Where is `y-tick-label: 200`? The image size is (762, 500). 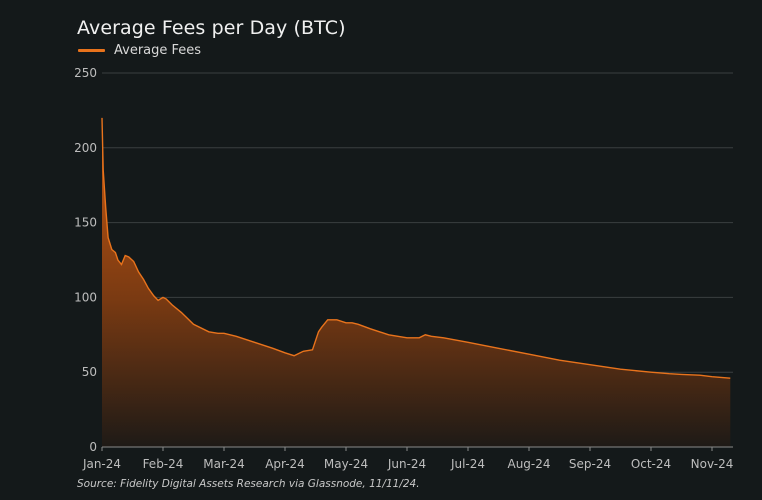
y-tick-label: 200 is located at coordinates (85, 148).